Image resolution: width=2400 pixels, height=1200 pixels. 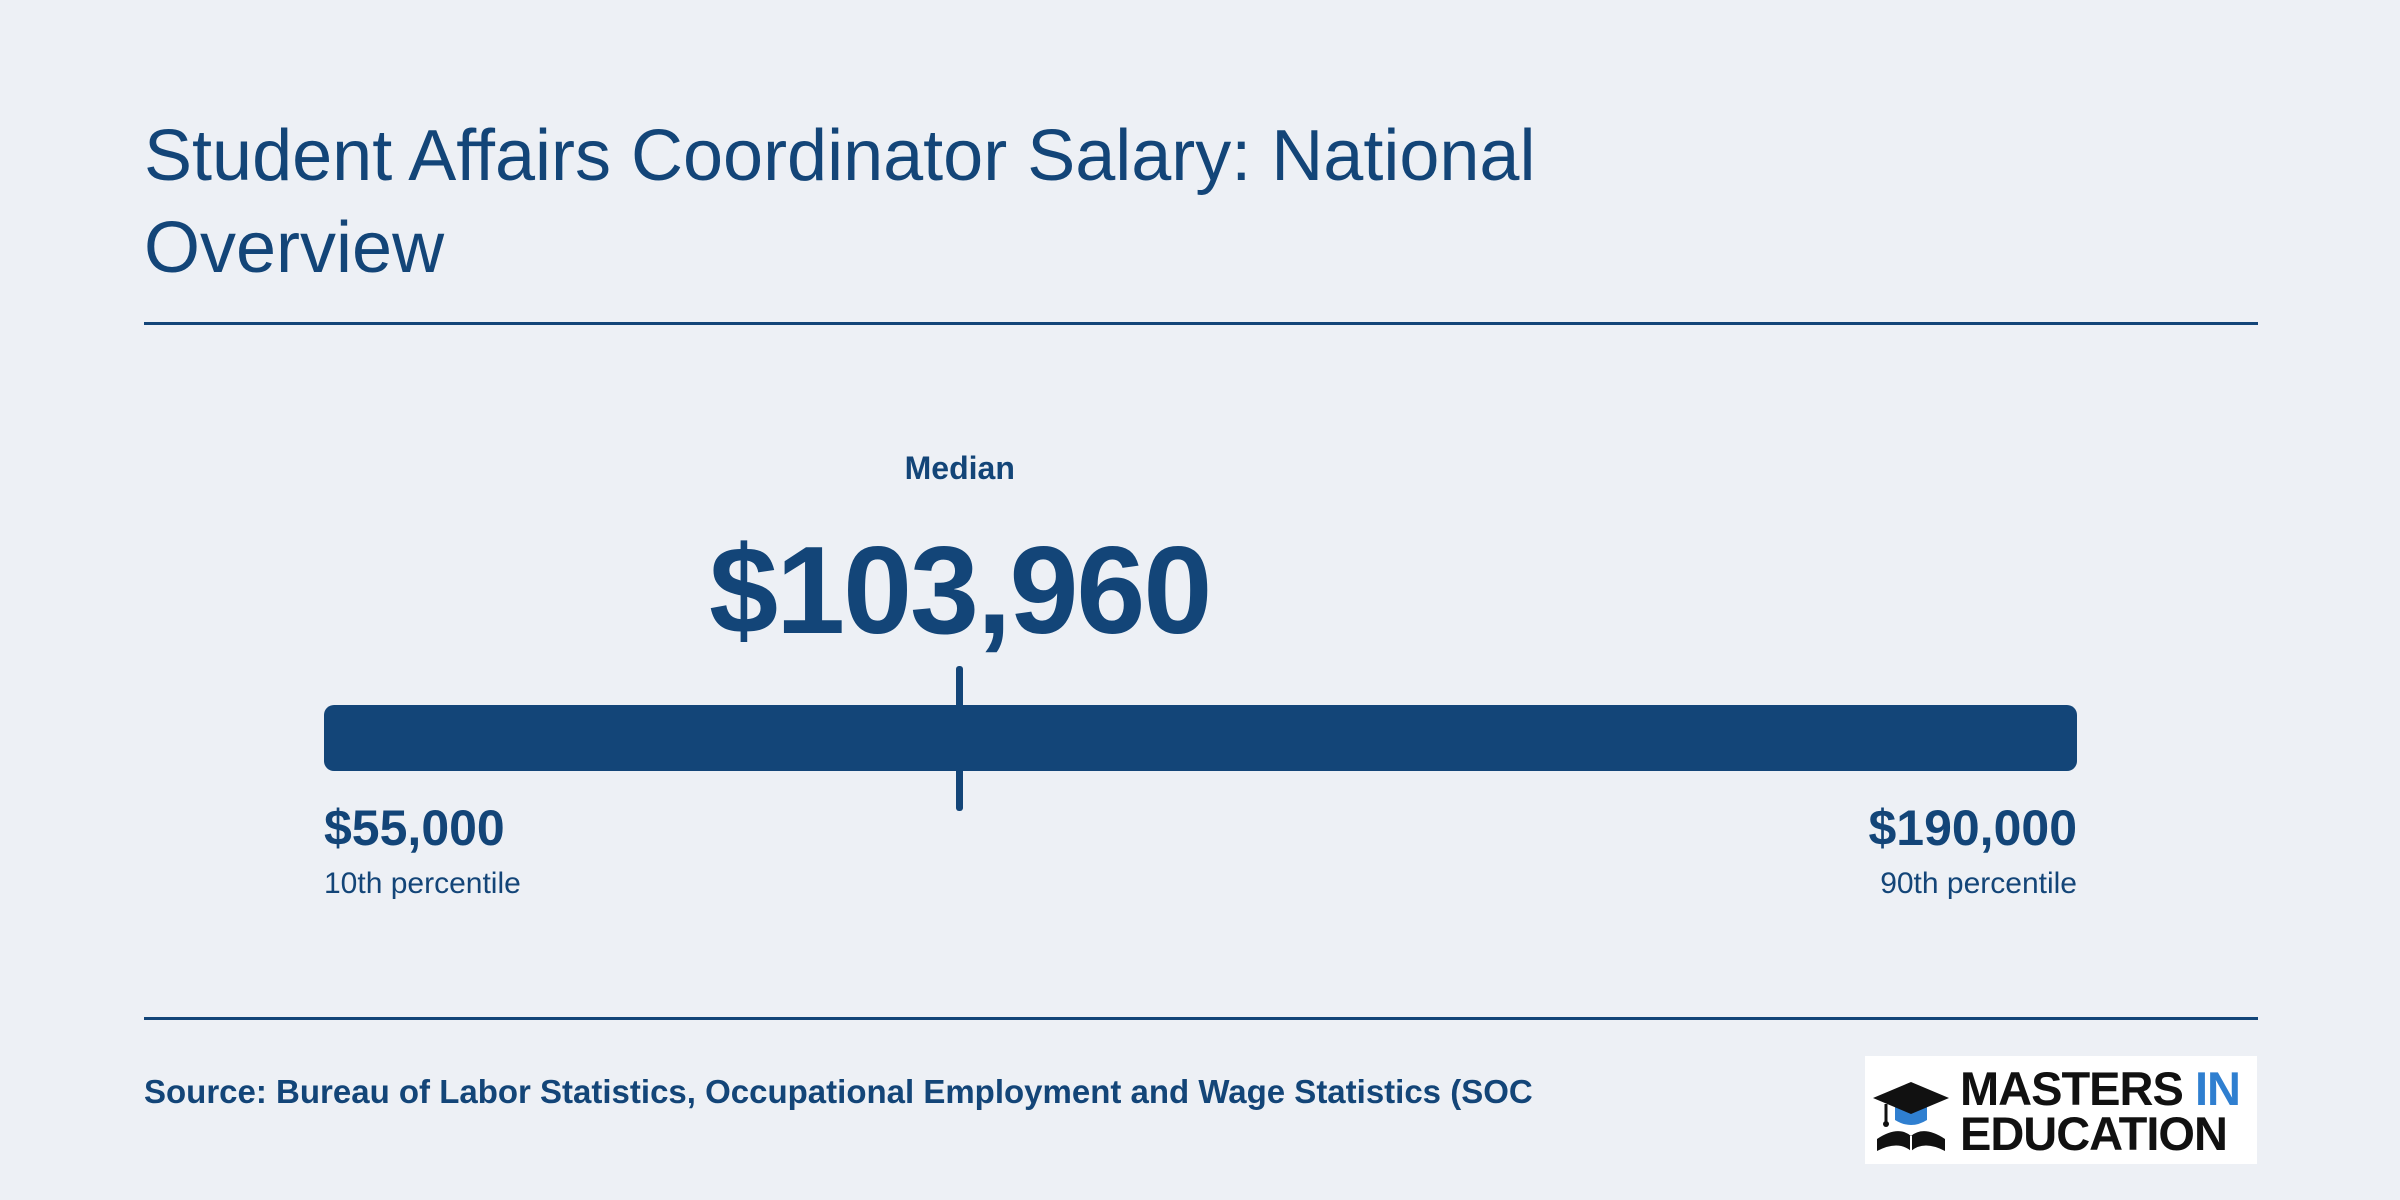 What do you see at coordinates (2217, 1088) in the screenshot?
I see `logo-word-in: IN` at bounding box center [2217, 1088].